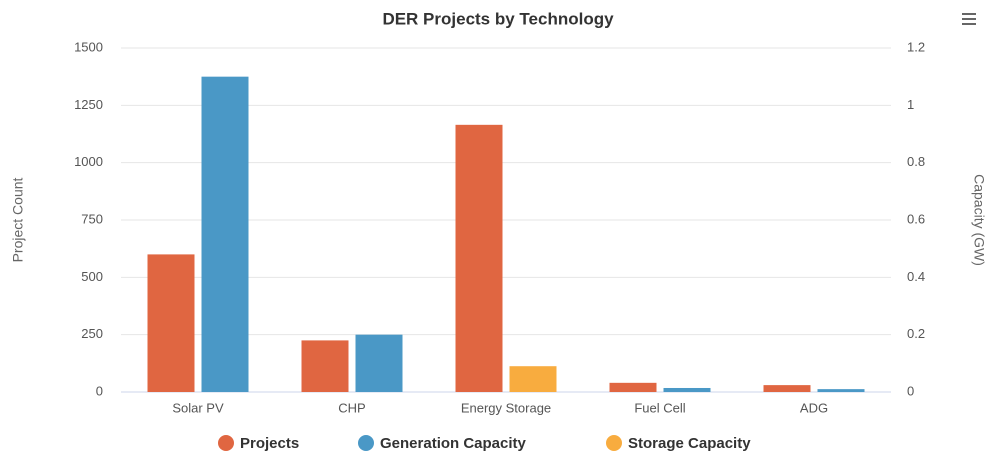  What do you see at coordinates (198, 407) in the screenshot?
I see `x-tick-label: Solar PV` at bounding box center [198, 407].